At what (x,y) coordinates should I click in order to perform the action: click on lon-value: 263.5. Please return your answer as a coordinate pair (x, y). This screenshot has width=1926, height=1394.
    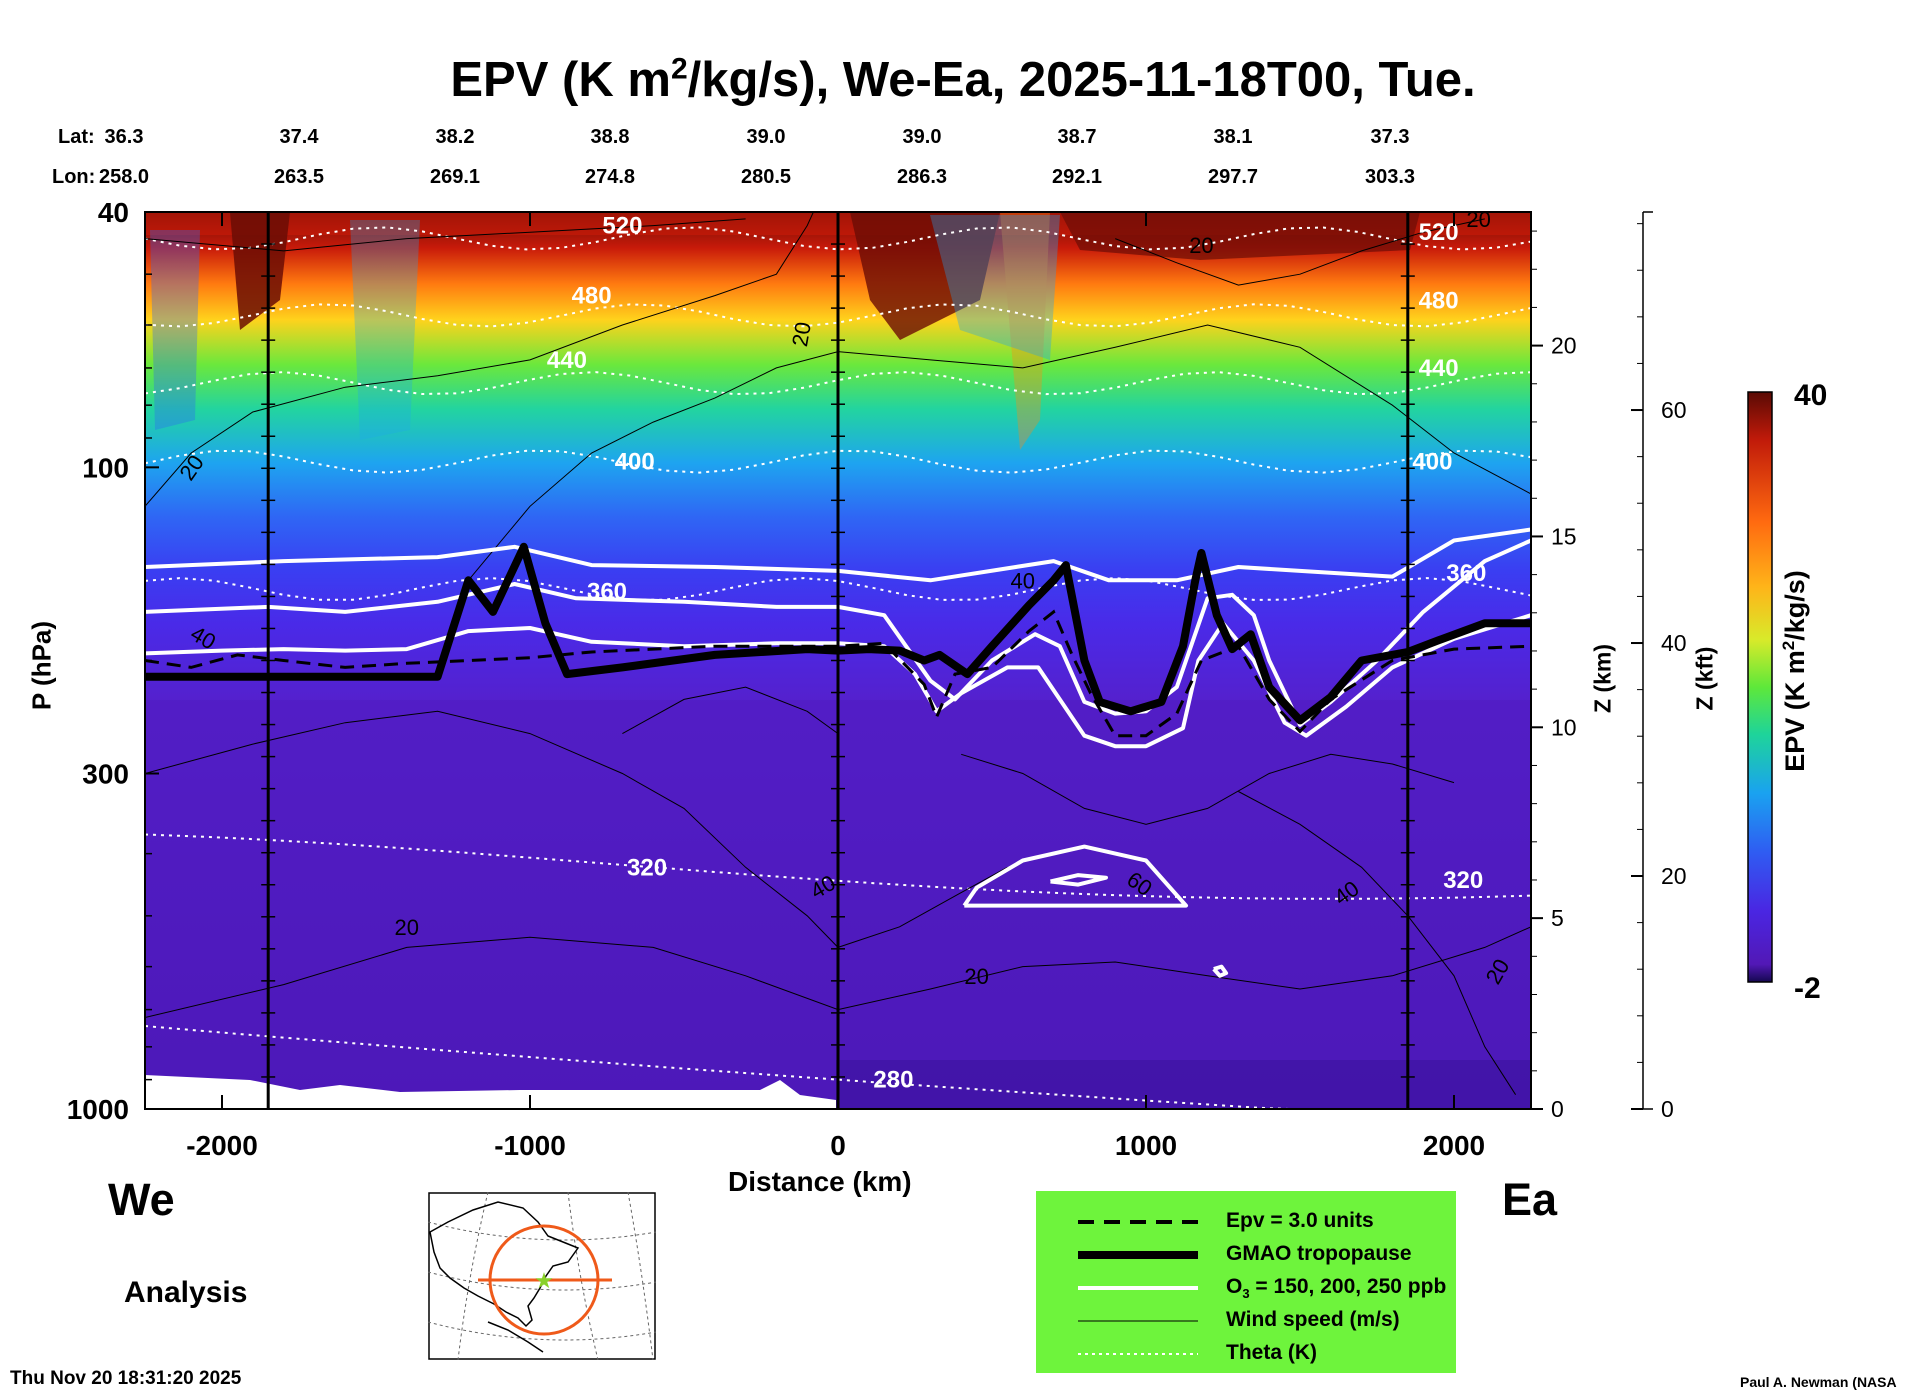
    Looking at the image, I should click on (299, 177).